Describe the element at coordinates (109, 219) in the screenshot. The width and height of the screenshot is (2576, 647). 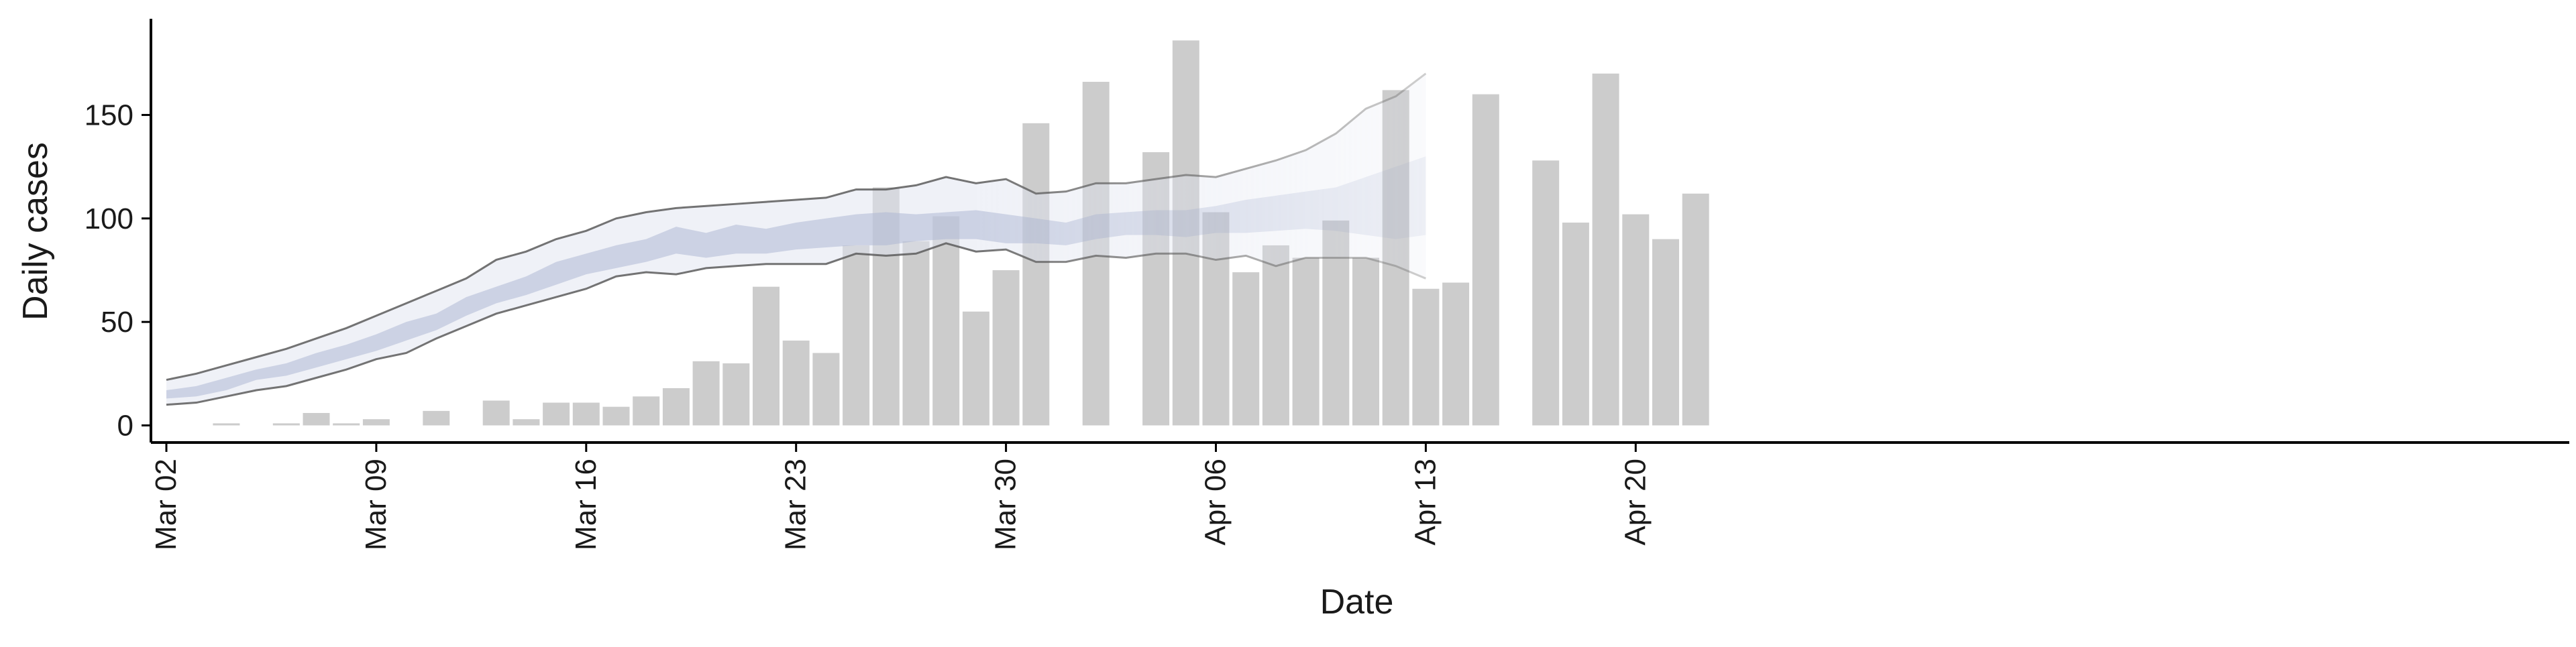
I see `y-tick-label-100: 100` at that location.